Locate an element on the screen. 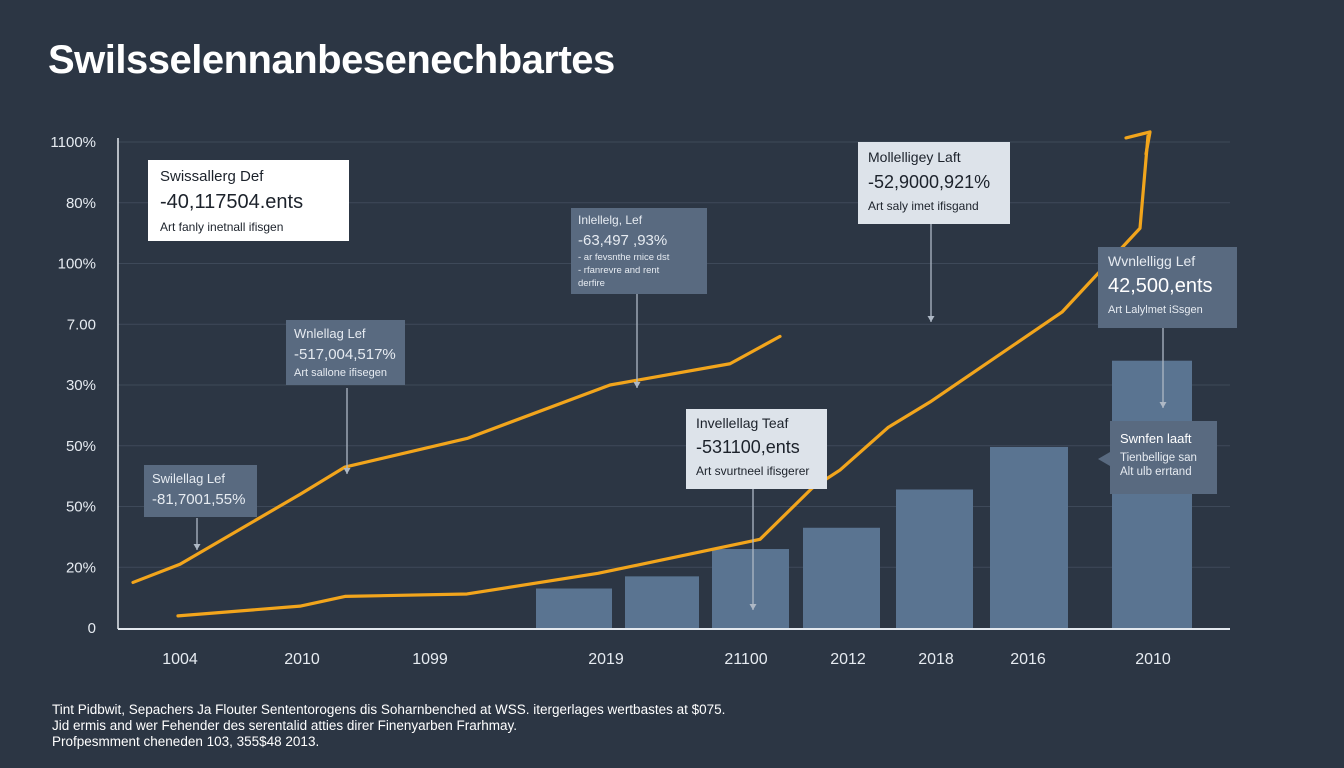 The width and height of the screenshot is (1344, 768). x-tick-label: 21100 is located at coordinates (745, 659).